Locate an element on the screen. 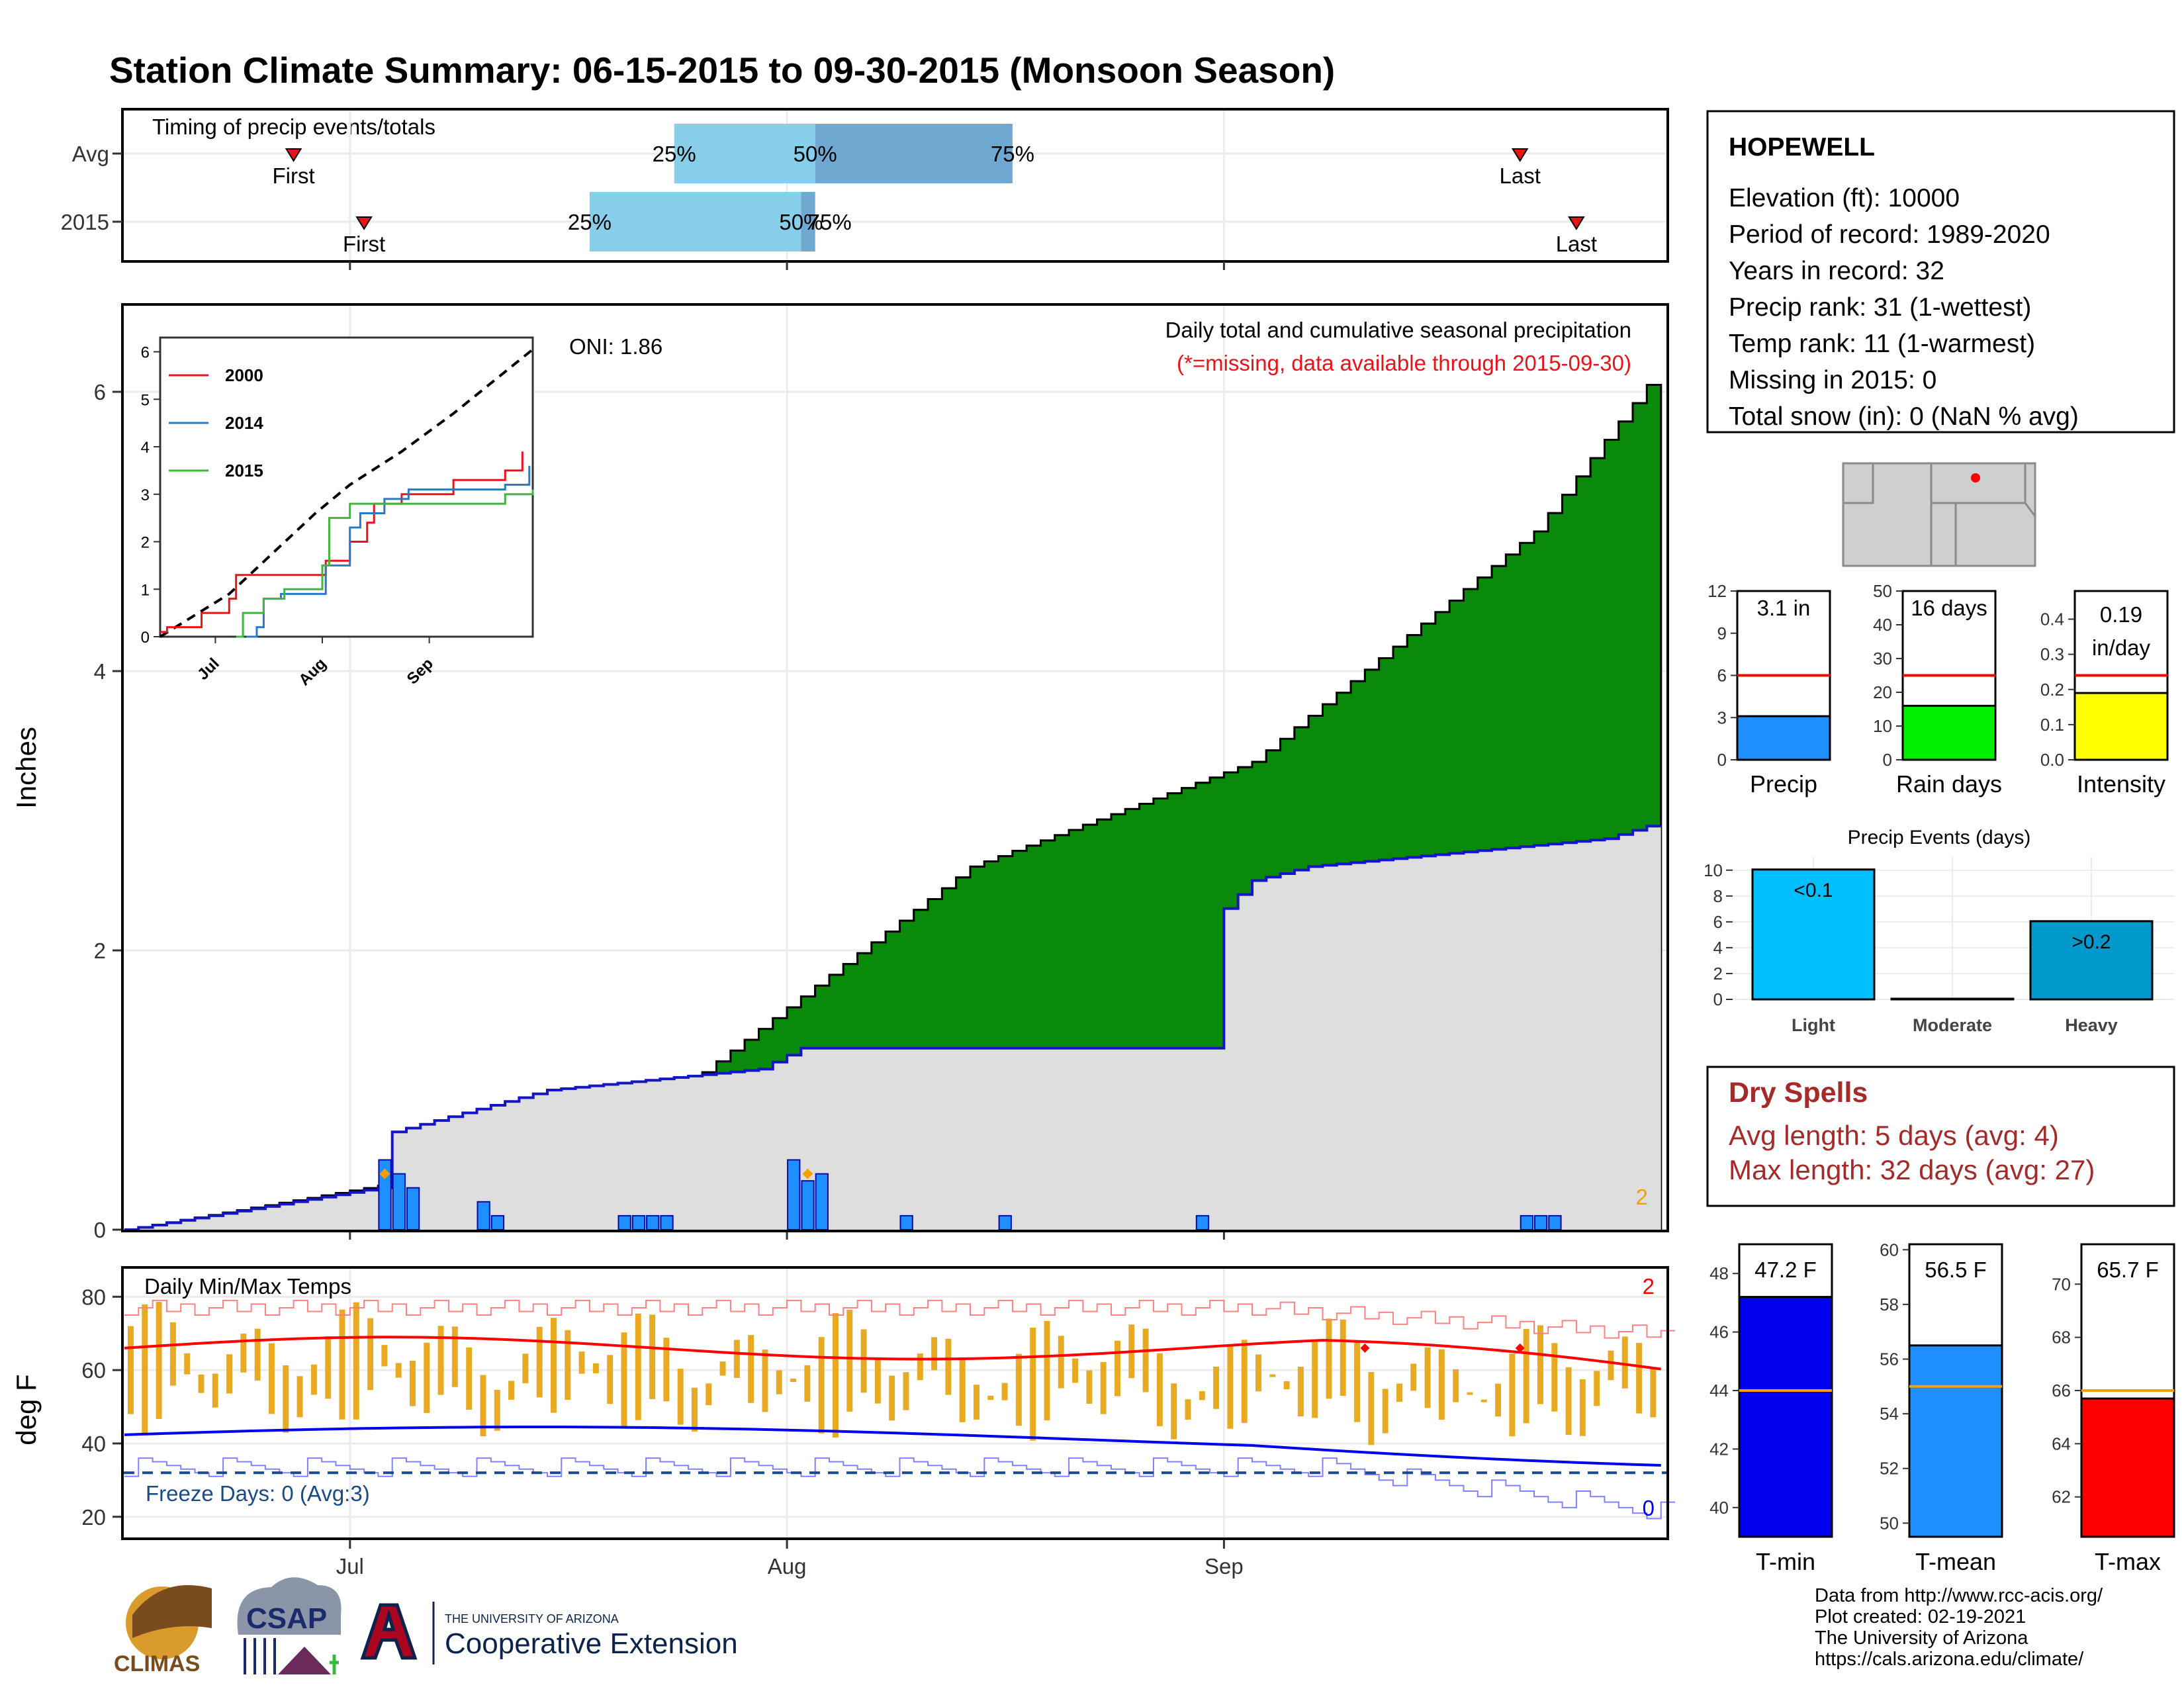 Image resolution: width=2184 pixels, height=1691 pixels. inset-legend-label: 2014 is located at coordinates (244, 423).